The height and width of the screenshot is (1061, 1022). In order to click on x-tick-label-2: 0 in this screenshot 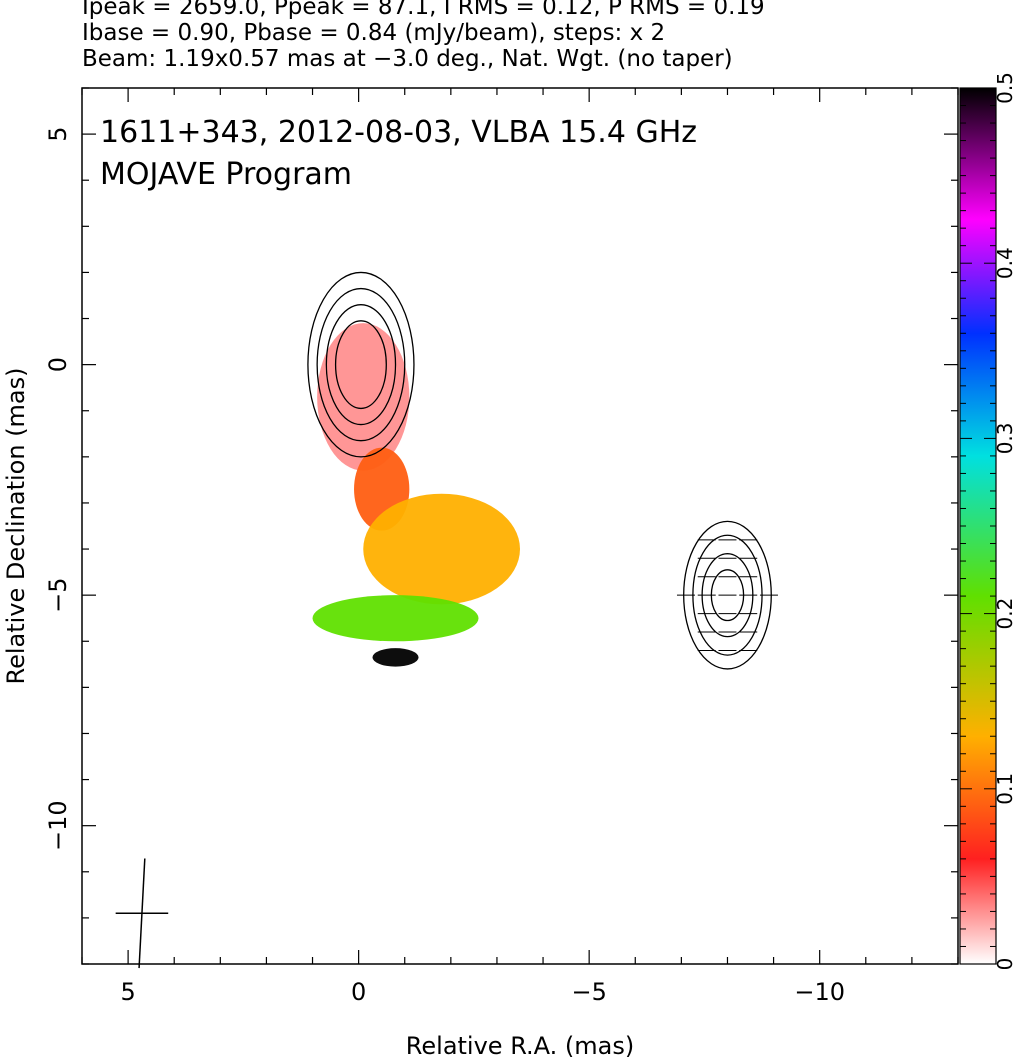, I will do `click(358, 992)`.